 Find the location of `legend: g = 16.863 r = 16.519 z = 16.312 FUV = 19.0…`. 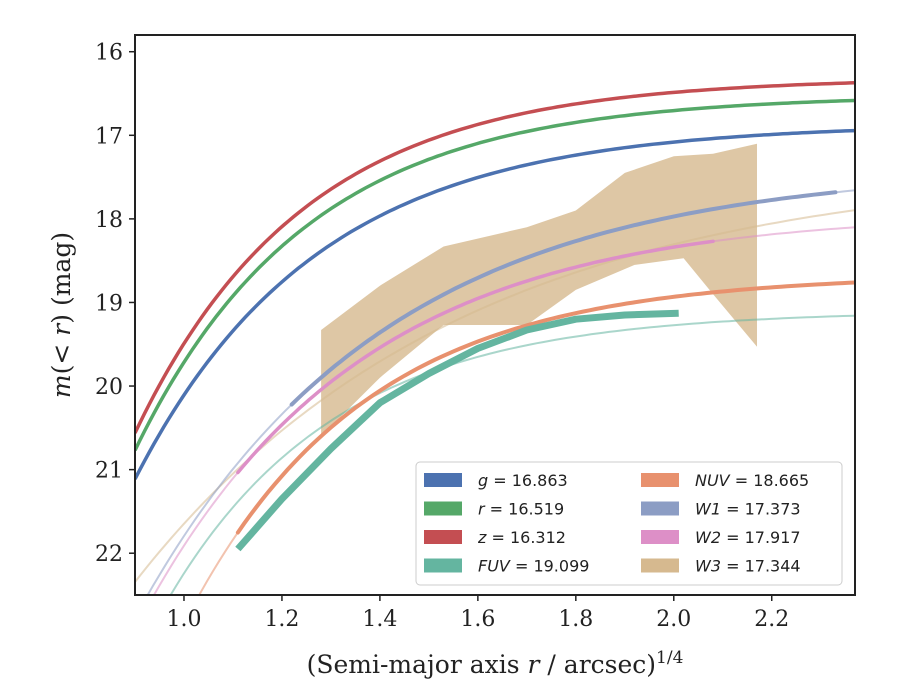

legend: g = 16.863 r = 16.519 z = 16.312 FUV = 19.0… is located at coordinates (629, 523).